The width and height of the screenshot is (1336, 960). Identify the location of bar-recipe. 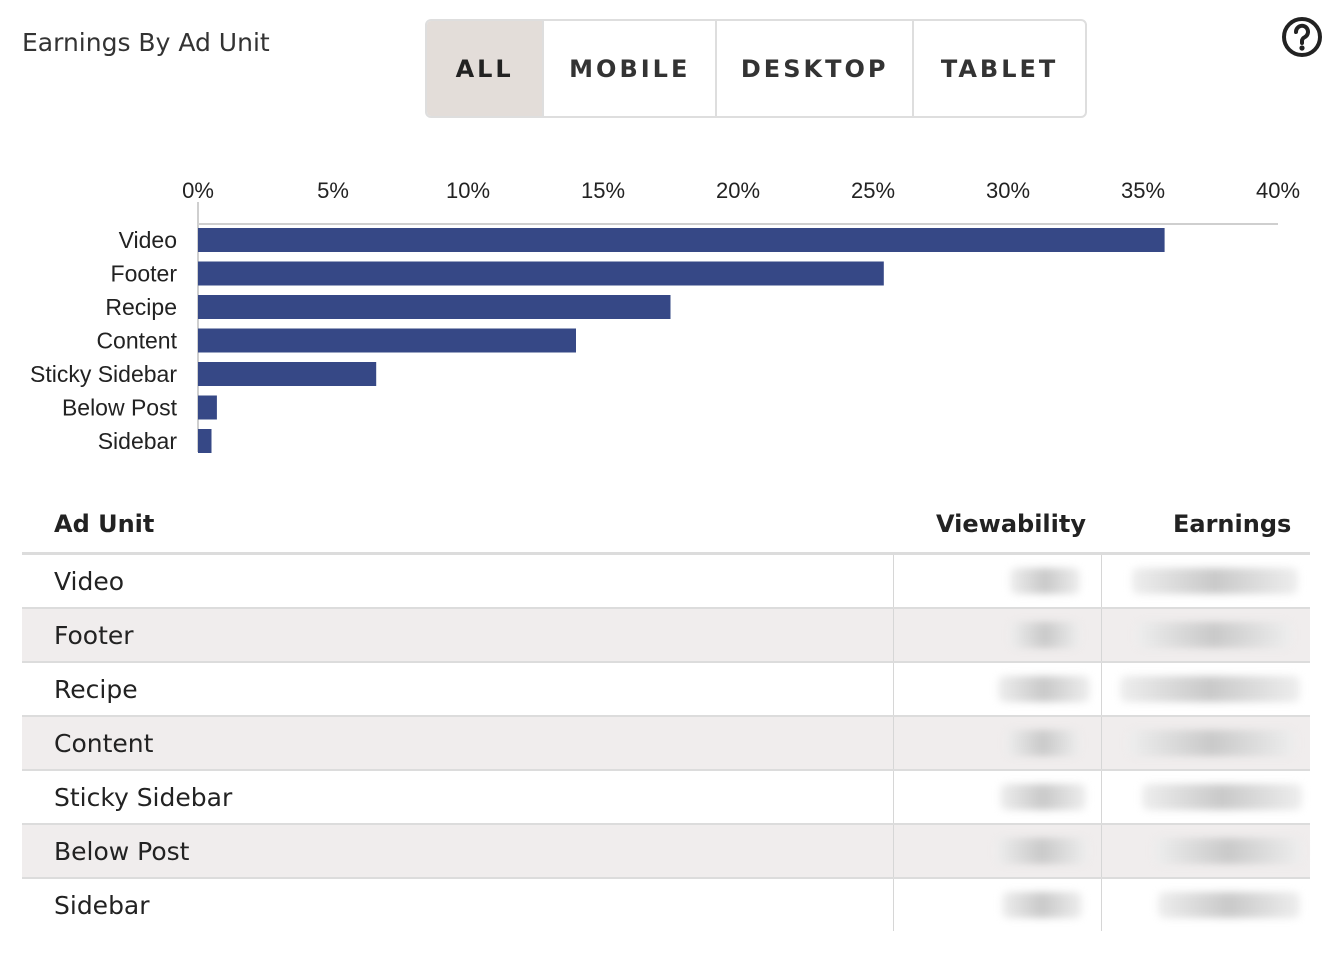
(434, 307).